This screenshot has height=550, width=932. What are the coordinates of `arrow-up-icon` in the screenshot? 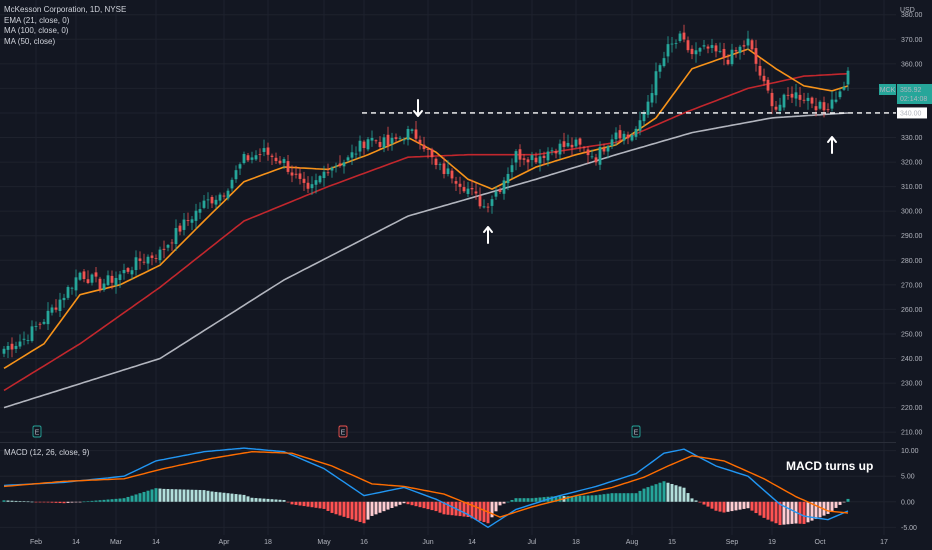 It's located at (832, 145).